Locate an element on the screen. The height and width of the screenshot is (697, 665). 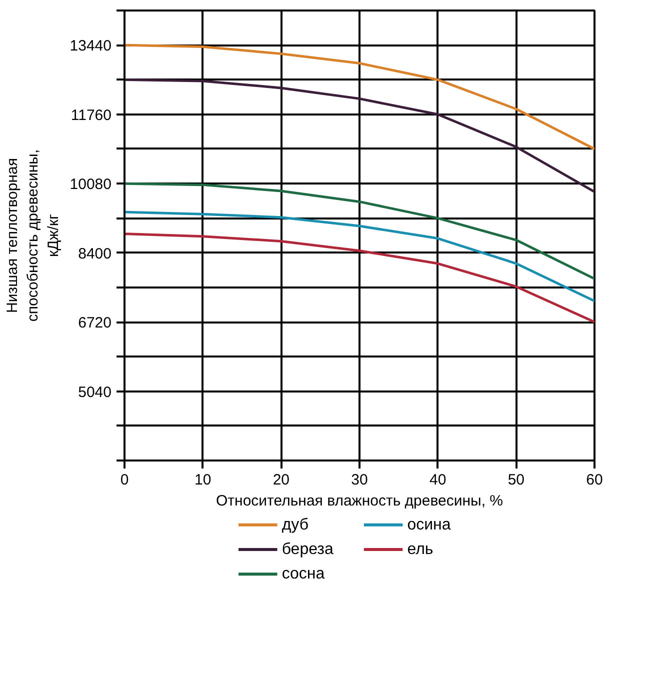
y-tick-label: 8400 is located at coordinates (95, 253).